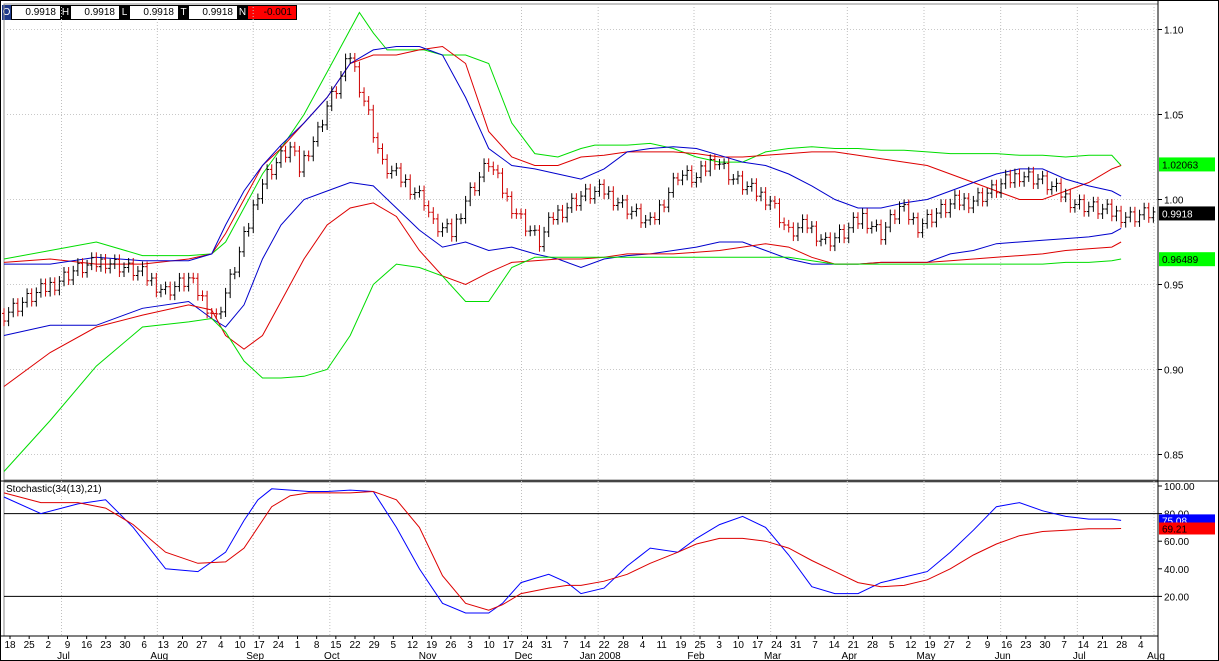 This screenshot has height=661, width=1219. Describe the element at coordinates (49, 645) in the screenshot. I see `x-day-label: 2` at that location.